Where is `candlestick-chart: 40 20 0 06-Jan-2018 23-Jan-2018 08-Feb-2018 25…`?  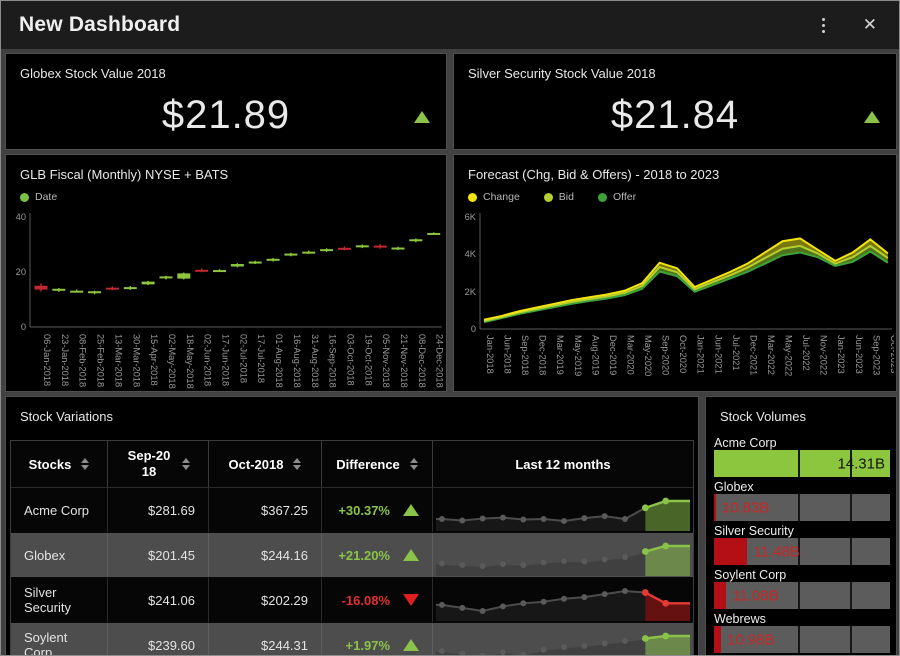 candlestick-chart: 40 20 0 06-Jan-2018 23-Jan-2018 08-Feb-2018 25… is located at coordinates (230, 300).